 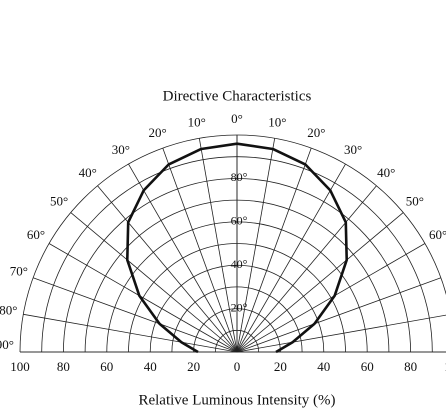 I want to click on x-axis-label: Relative Luminous Intensity (%), so click(x=236, y=400).